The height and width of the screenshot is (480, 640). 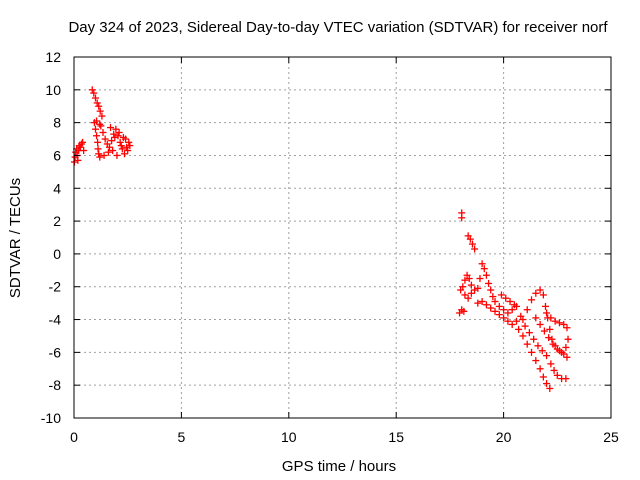 What do you see at coordinates (504, 437) in the screenshot?
I see `x-tick-label: 20` at bounding box center [504, 437].